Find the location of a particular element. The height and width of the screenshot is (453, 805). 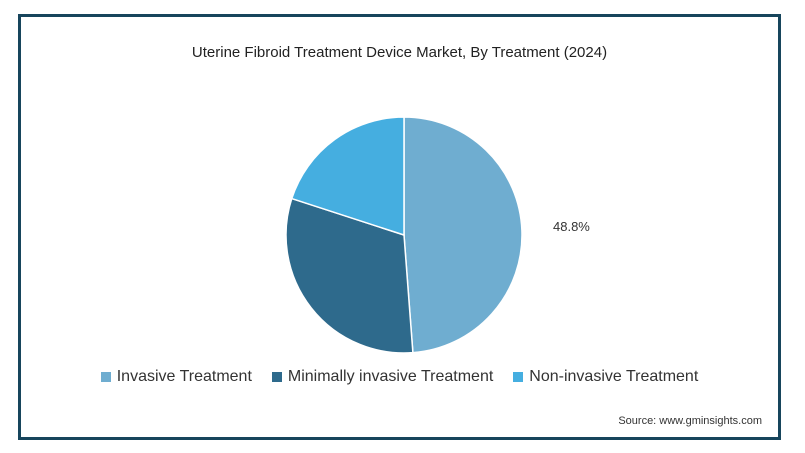

source-note: Source: www.gminsights.com is located at coordinates (690, 421).